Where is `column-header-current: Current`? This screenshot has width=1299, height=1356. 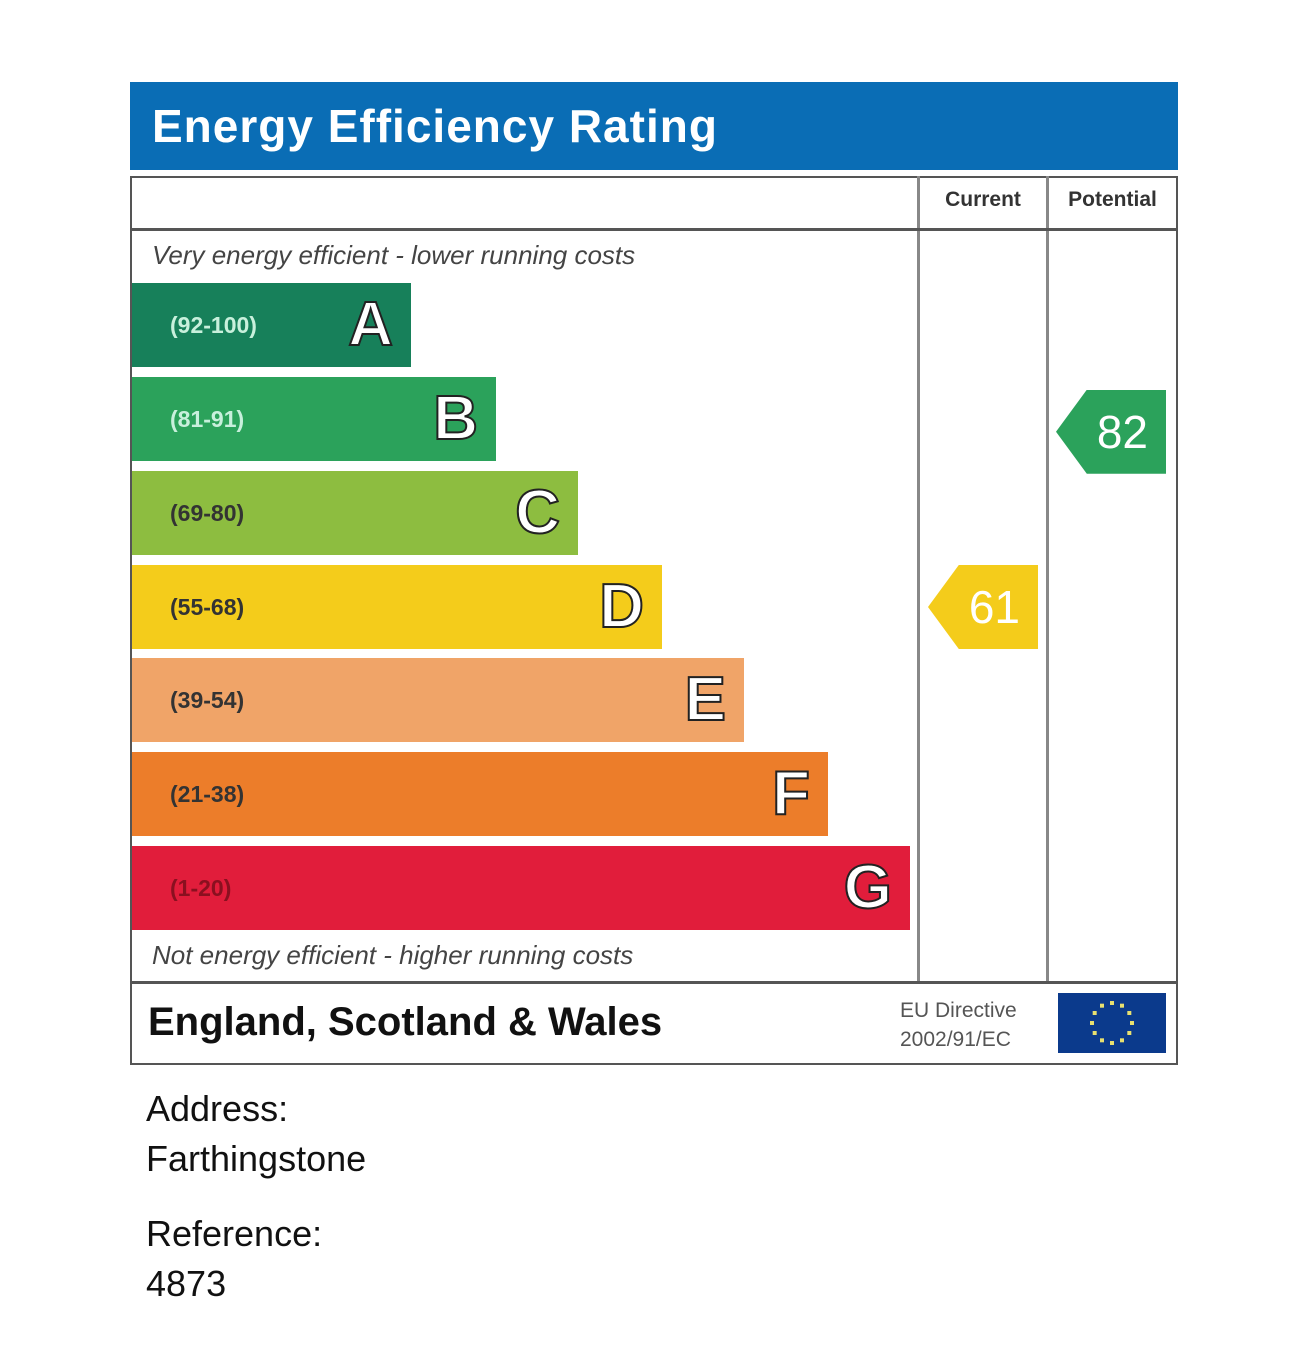
column-header-current: Current is located at coordinates (983, 199).